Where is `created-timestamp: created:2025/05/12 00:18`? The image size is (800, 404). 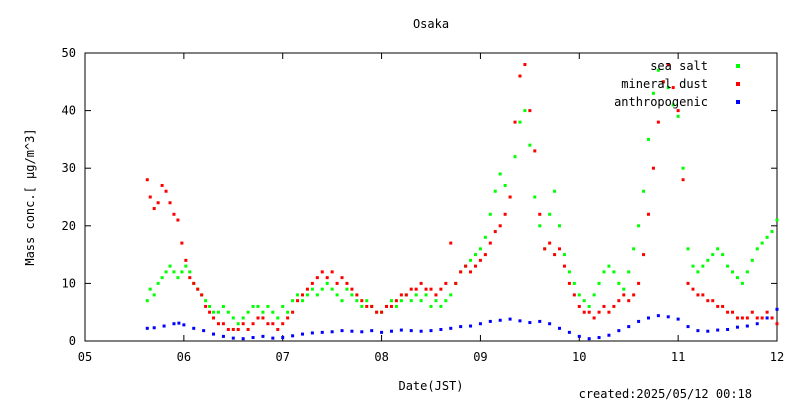 created-timestamp: created:2025/05/12 00:18 is located at coordinates (665, 393).